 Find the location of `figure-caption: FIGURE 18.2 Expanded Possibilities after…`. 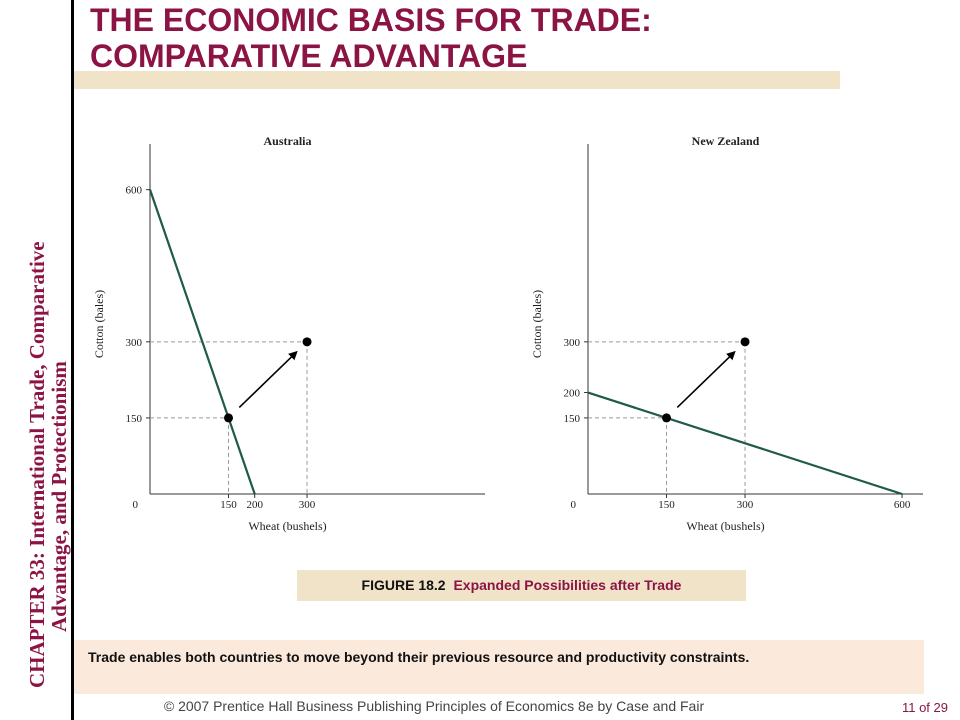

figure-caption: FIGURE 18.2 Expanded Possibilities after… is located at coordinates (521, 585).